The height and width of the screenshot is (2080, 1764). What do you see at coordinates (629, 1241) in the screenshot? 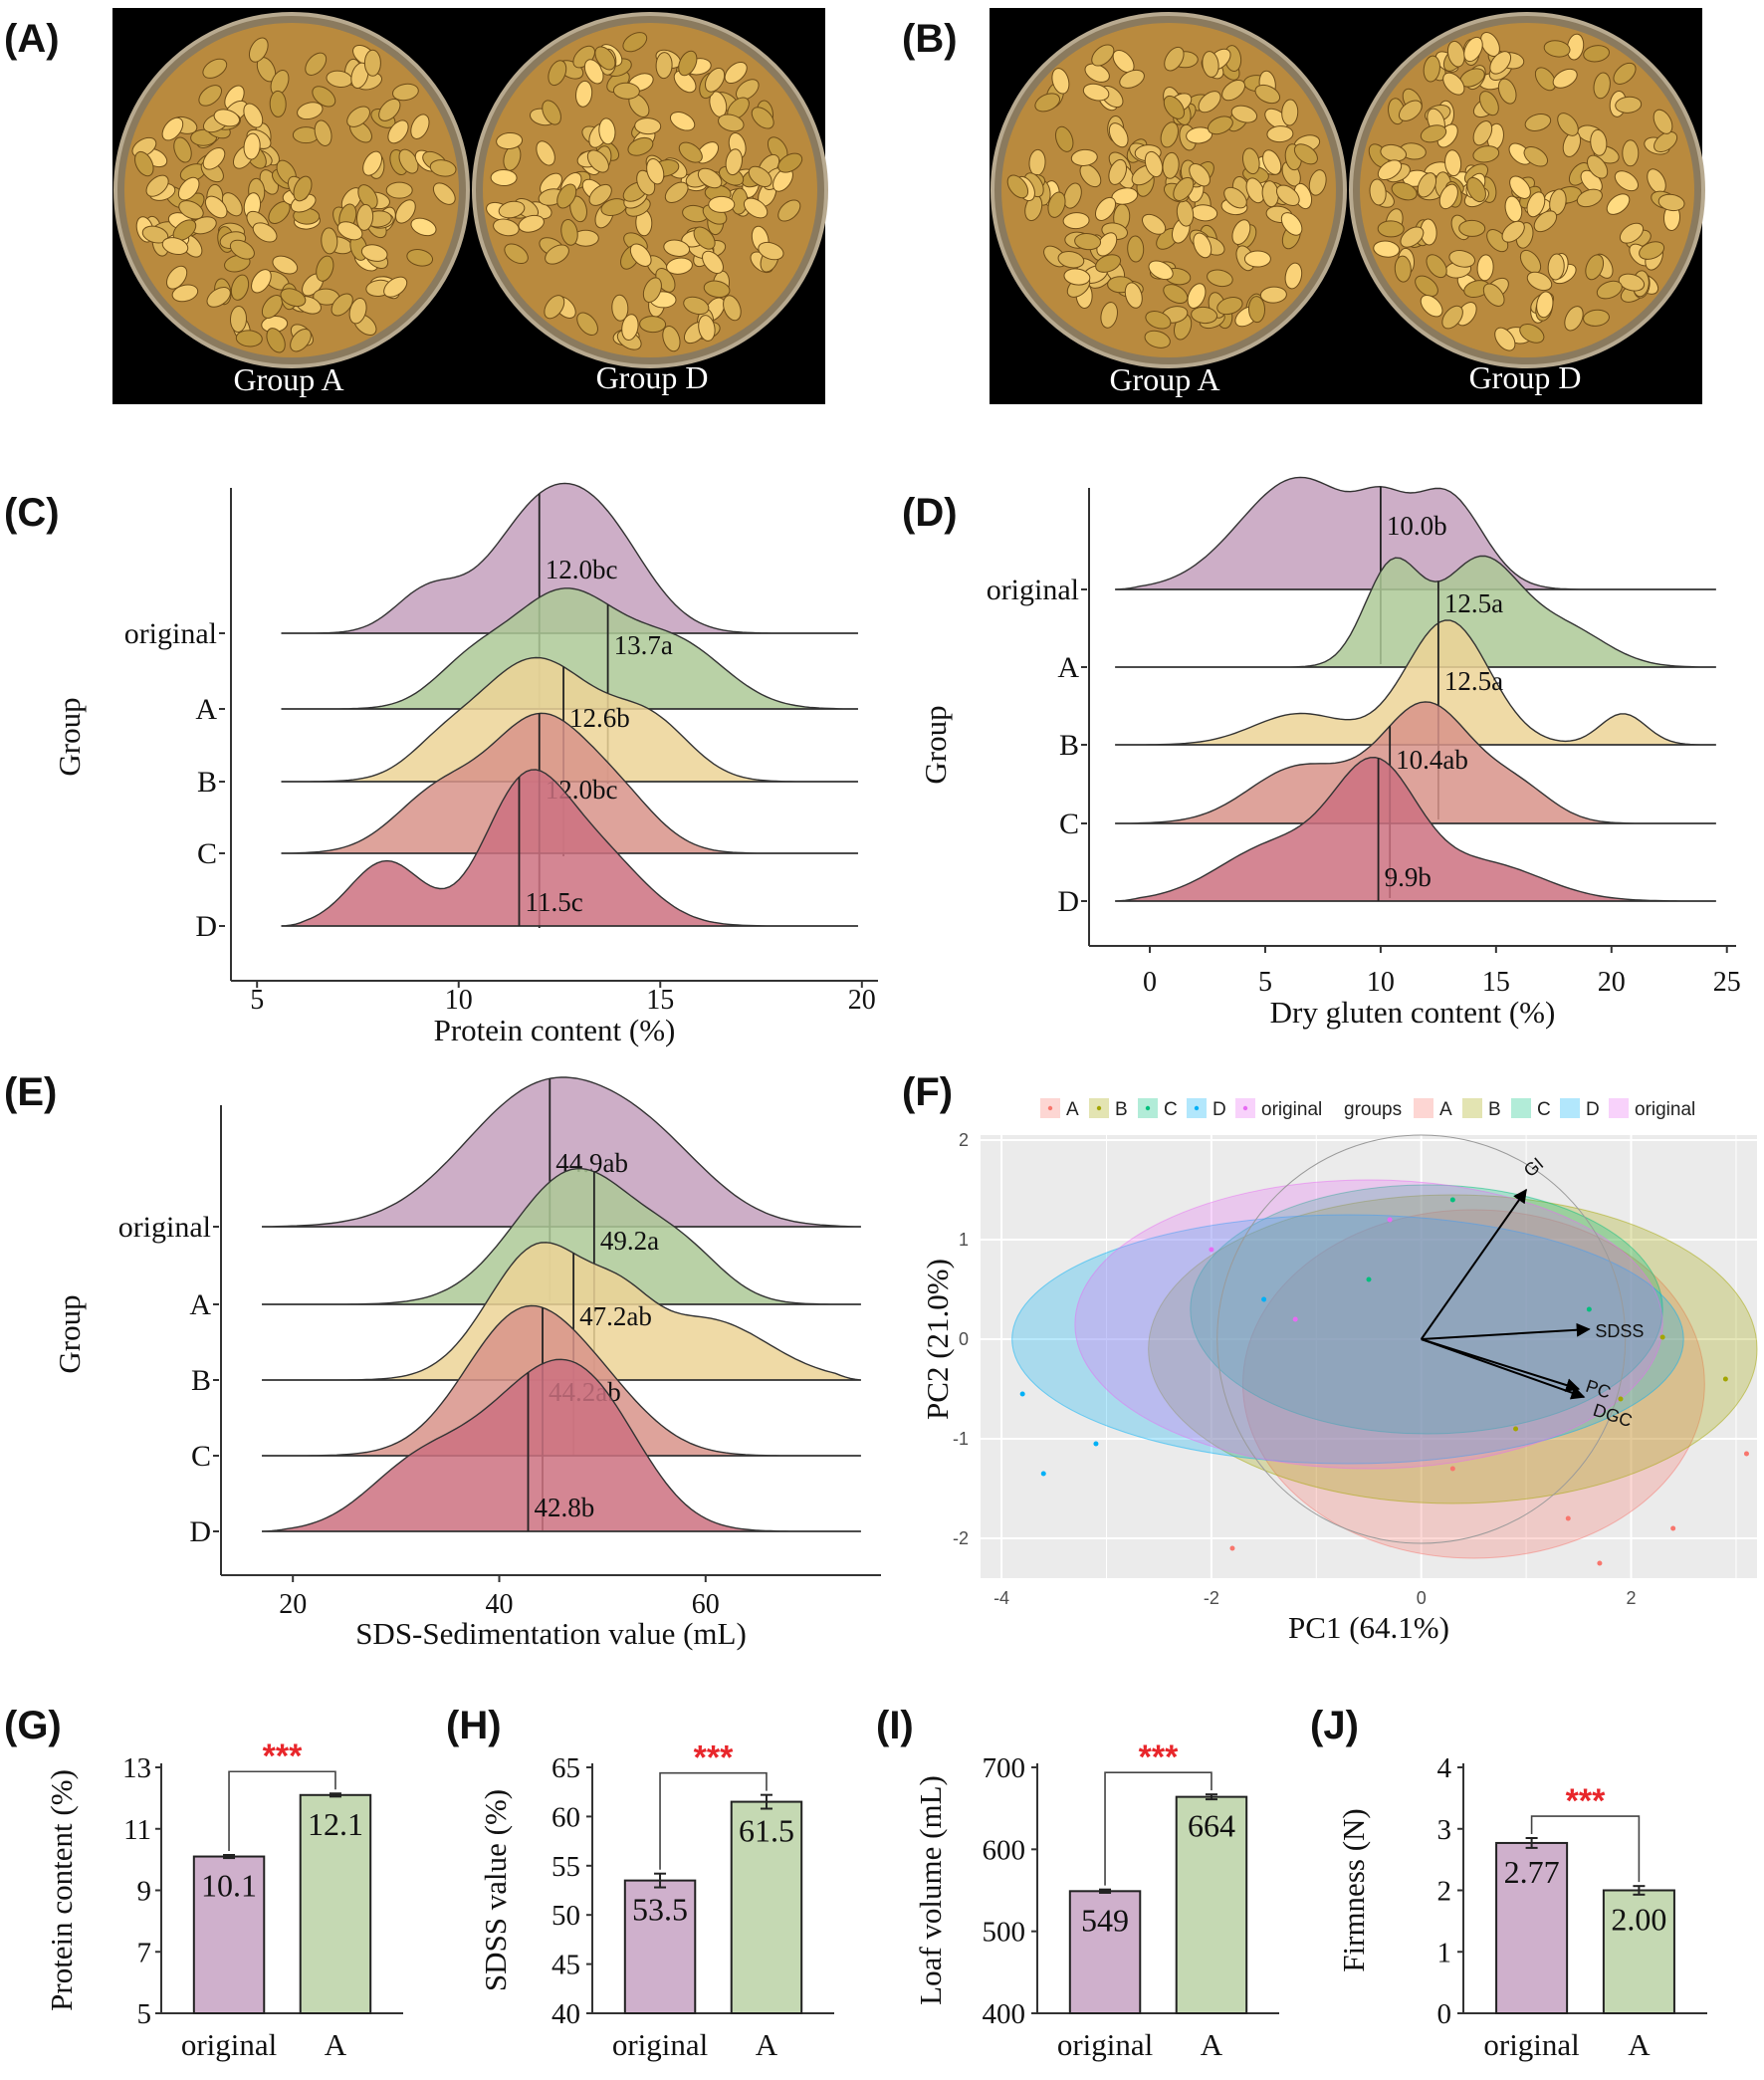
I see `median-annotation-A: 49.2a` at bounding box center [629, 1241].